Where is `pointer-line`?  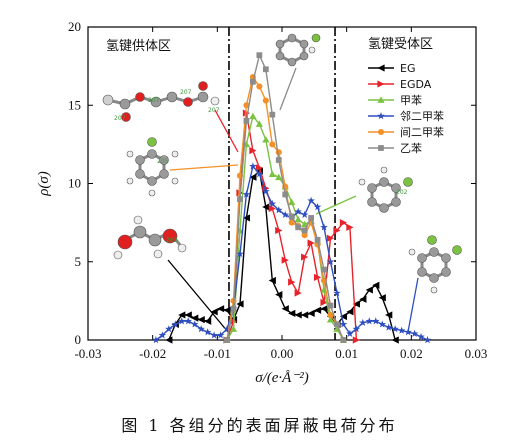 pointer-line is located at coordinates (336, 205).